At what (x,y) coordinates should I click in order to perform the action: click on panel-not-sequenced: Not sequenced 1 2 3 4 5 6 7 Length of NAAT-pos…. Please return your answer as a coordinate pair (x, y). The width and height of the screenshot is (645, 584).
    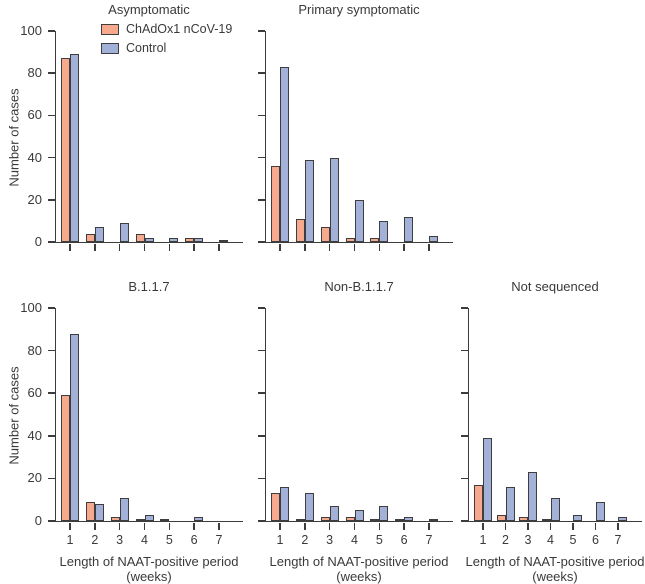
    Looking at the image, I should click on (552, 431).